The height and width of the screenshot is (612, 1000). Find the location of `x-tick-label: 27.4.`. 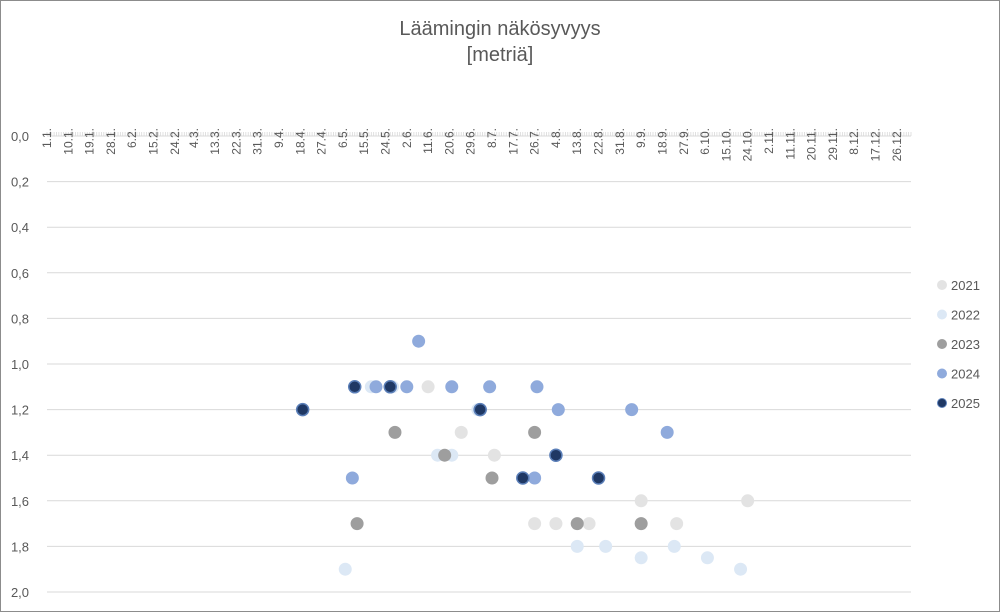

x-tick-label: 27.4. is located at coordinates (322, 141).